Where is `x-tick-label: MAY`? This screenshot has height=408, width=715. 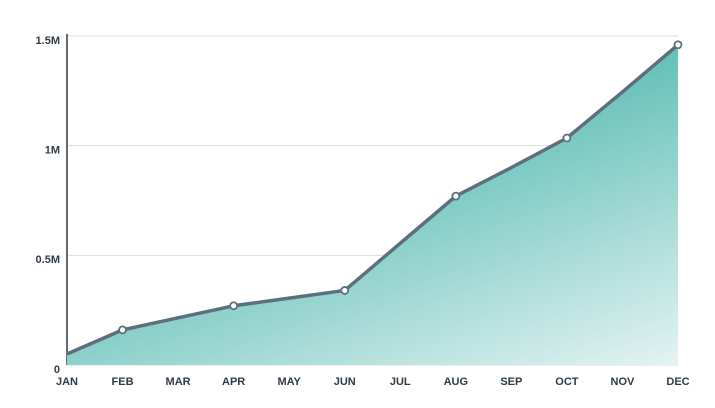
x-tick-label: MAY is located at coordinates (289, 382).